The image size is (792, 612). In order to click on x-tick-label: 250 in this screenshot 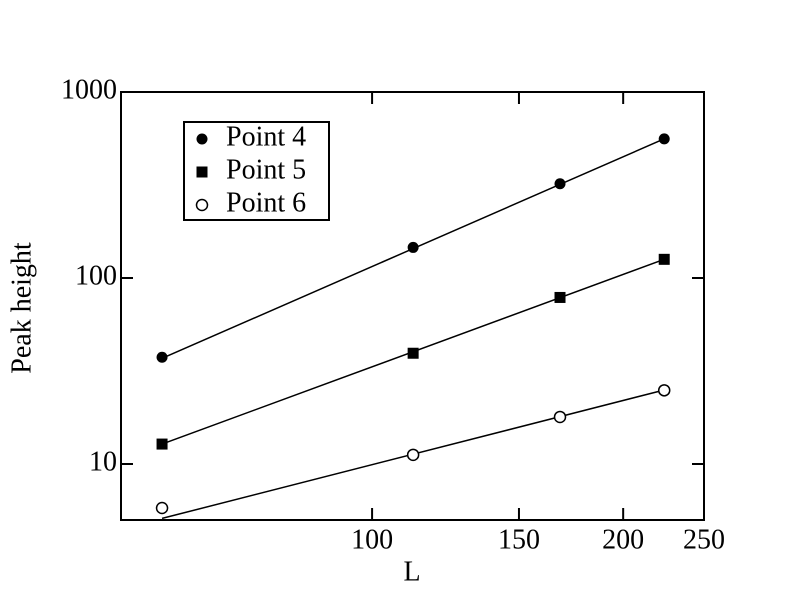, I will do `click(704, 539)`.